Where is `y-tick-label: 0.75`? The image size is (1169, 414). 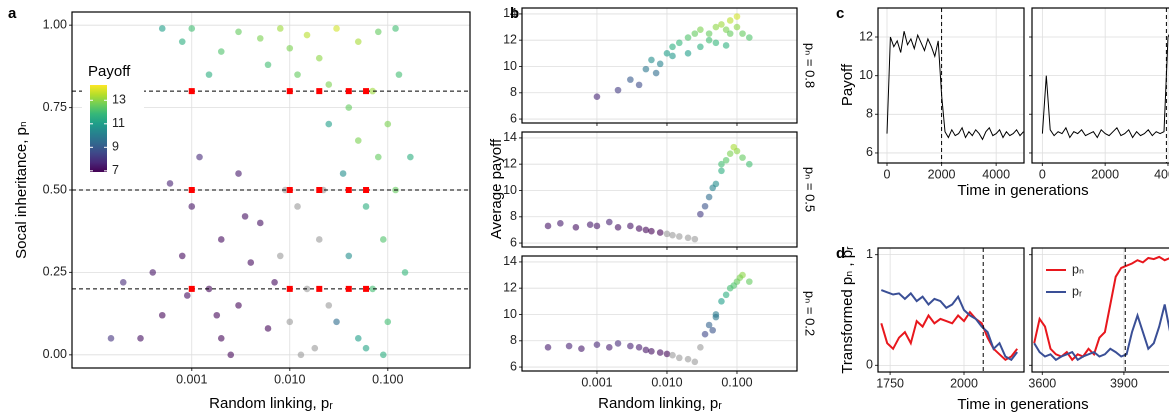
y-tick-label: 0.75 is located at coordinates (55, 107).